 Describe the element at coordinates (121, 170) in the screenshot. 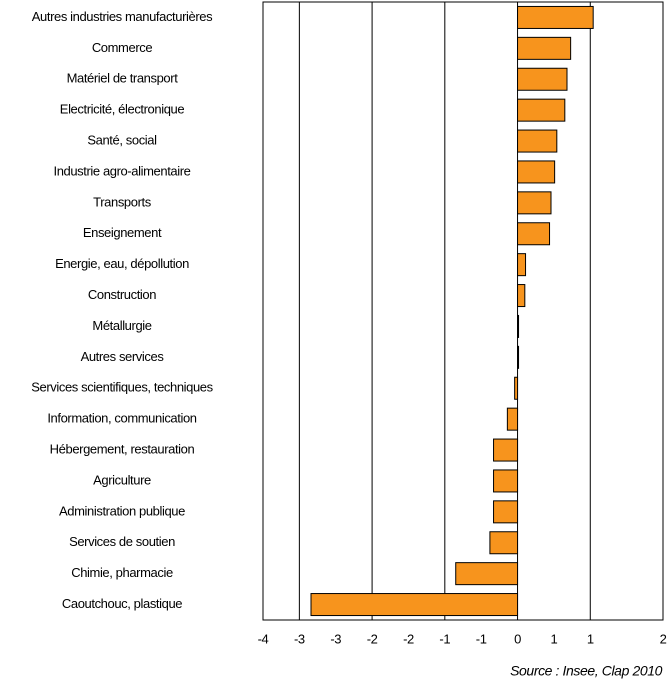

I see `y-tick-label: Industrie agro-alimentaire` at that location.